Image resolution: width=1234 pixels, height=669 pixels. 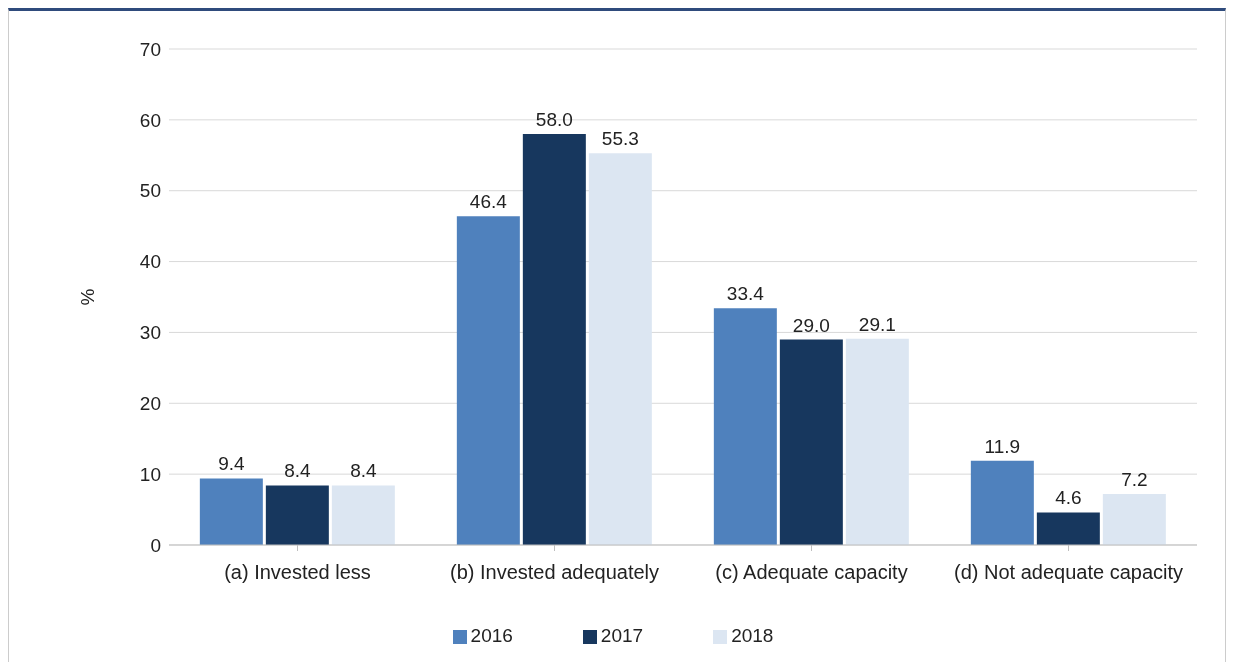 I want to click on data-label: 58.0, so click(x=554, y=120).